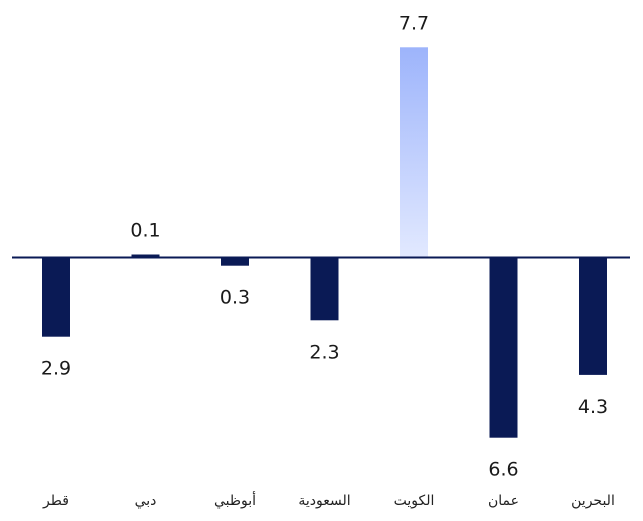  What do you see at coordinates (55, 501) in the screenshot?
I see `category-label-1: قطر` at bounding box center [55, 501].